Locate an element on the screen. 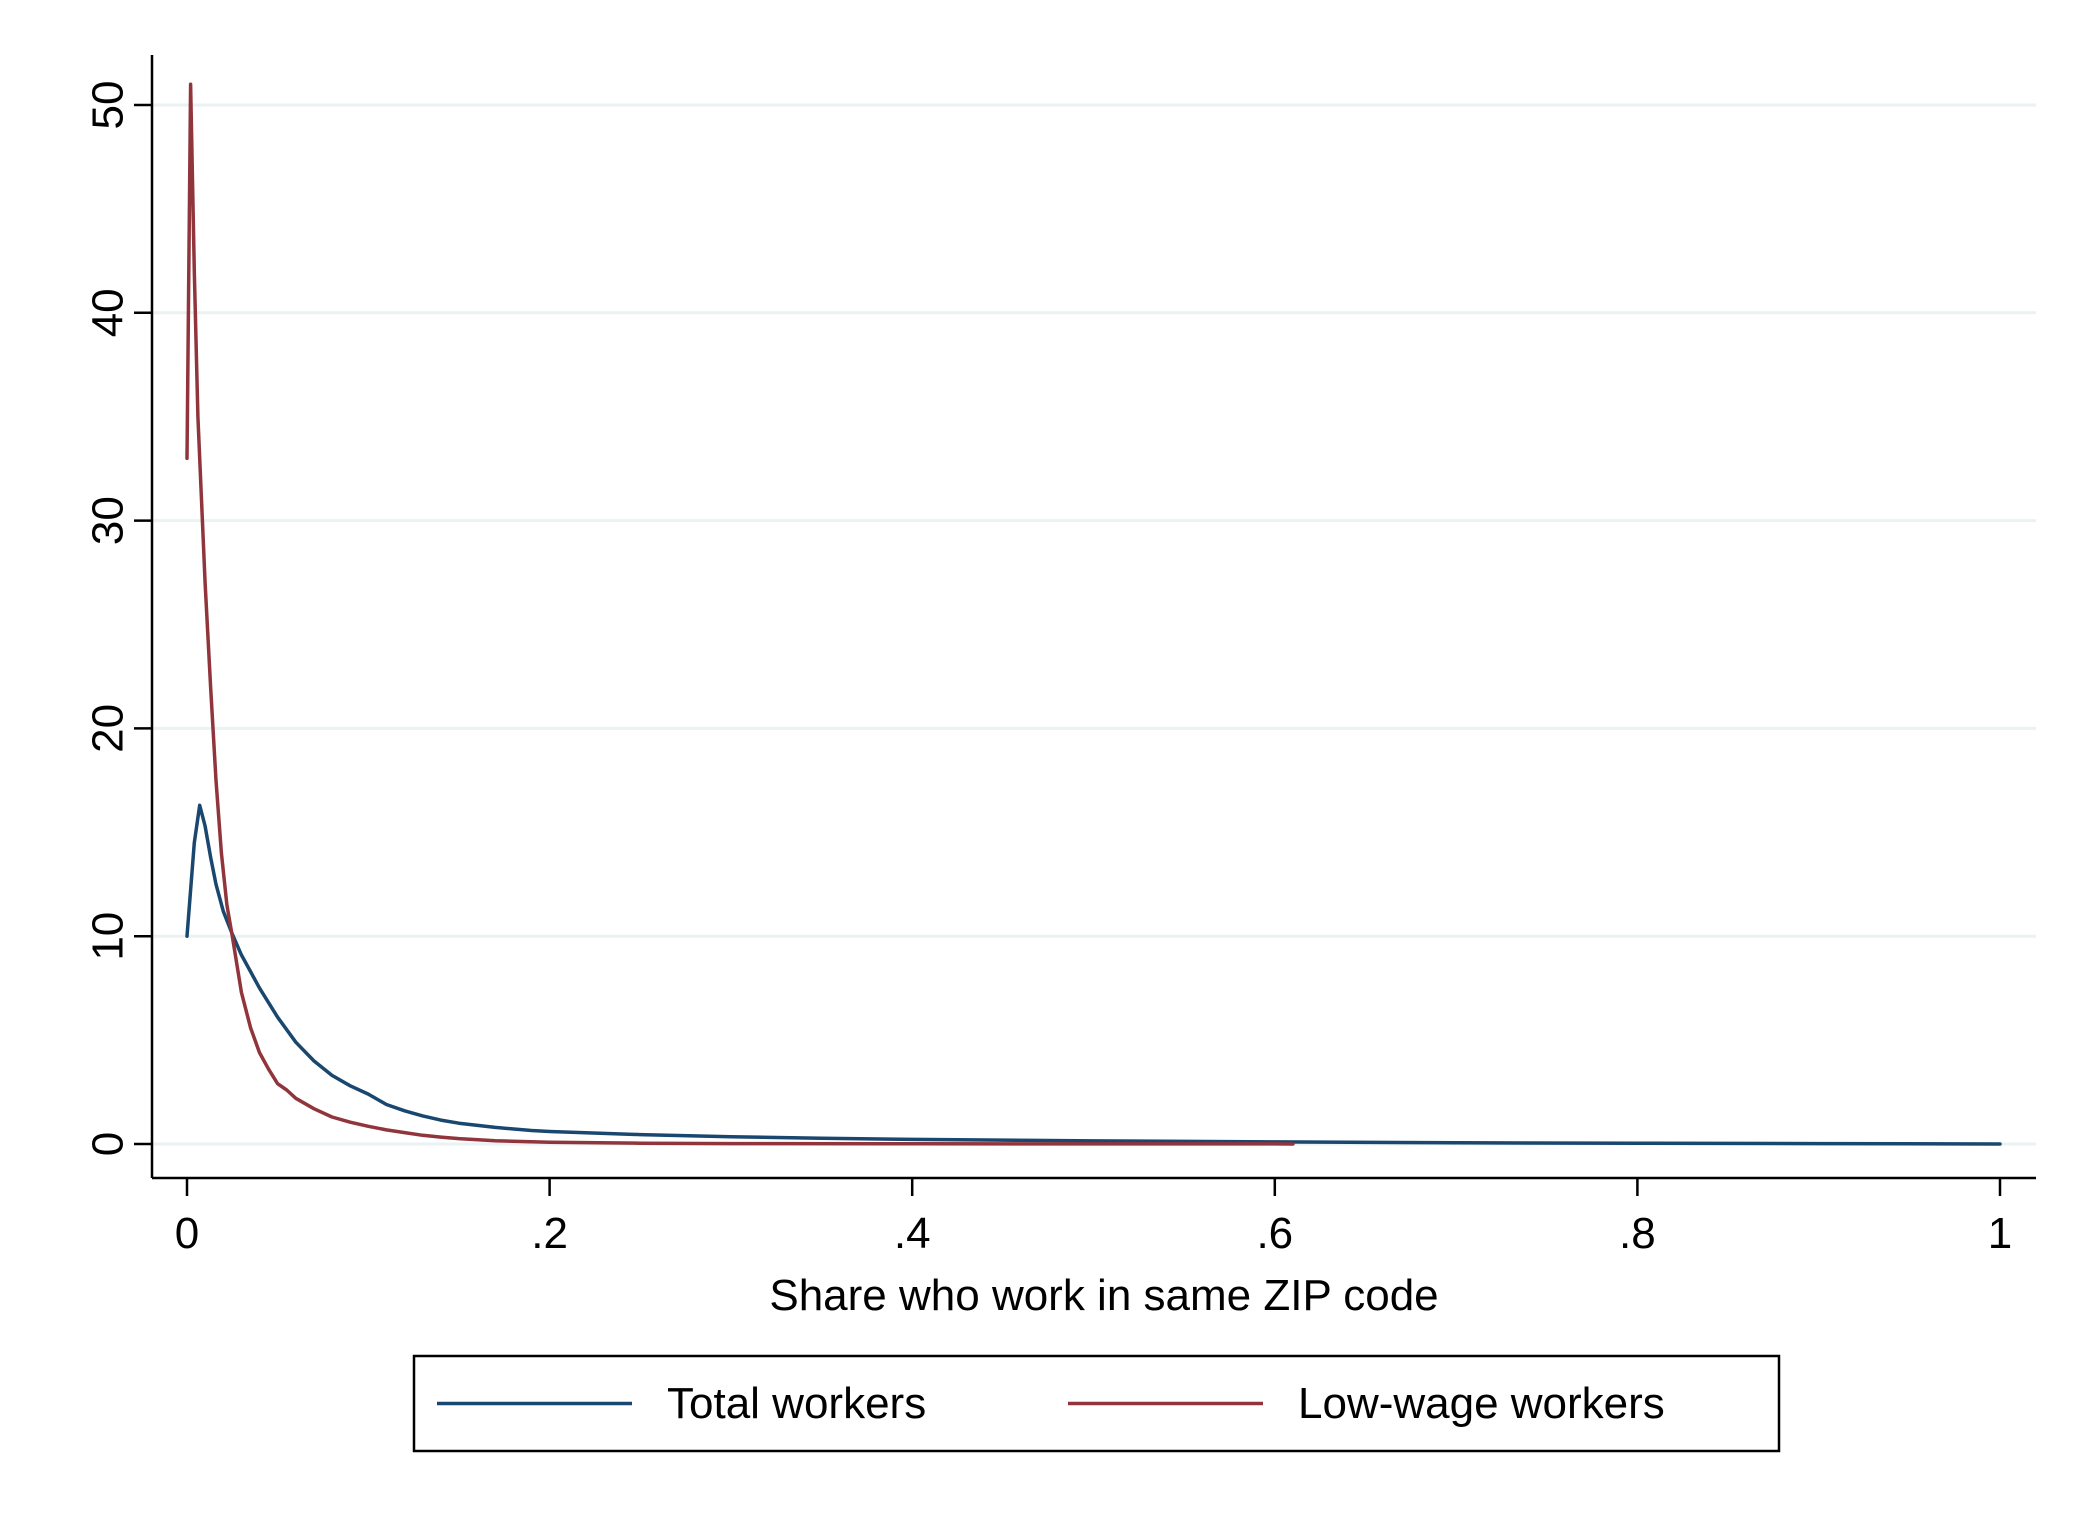 The height and width of the screenshot is (1514, 2074). x-tick-label: .8 is located at coordinates (1637, 1233).